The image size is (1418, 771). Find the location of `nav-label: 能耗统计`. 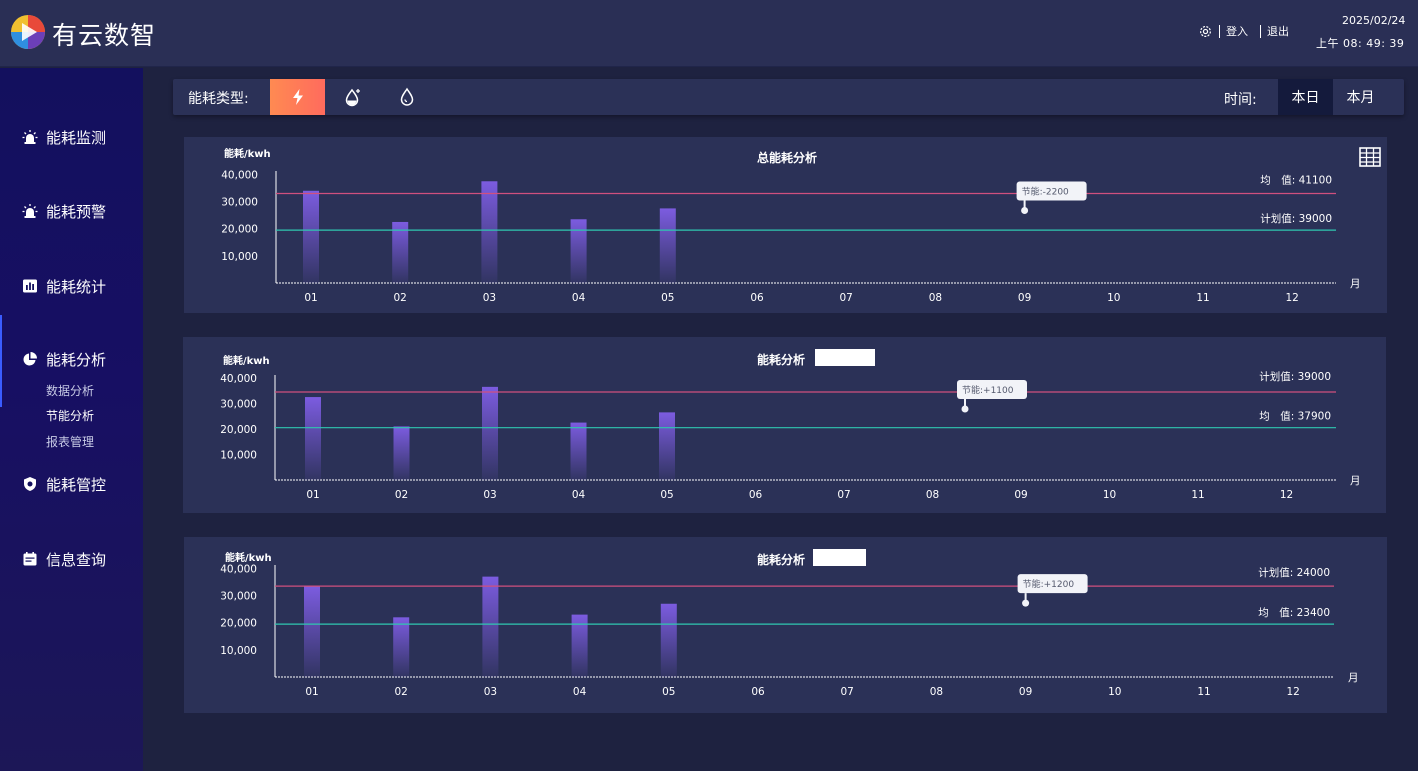

nav-label: 能耗统计 is located at coordinates (76, 286).